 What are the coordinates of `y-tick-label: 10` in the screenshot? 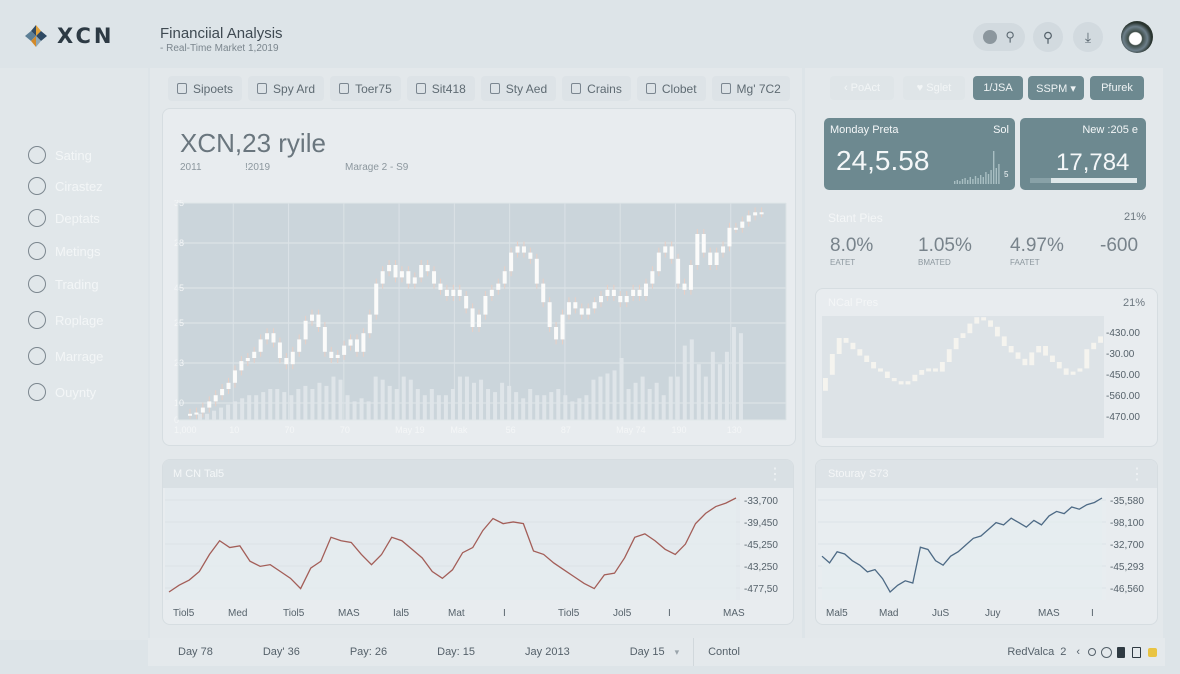 It's located at (179, 403).